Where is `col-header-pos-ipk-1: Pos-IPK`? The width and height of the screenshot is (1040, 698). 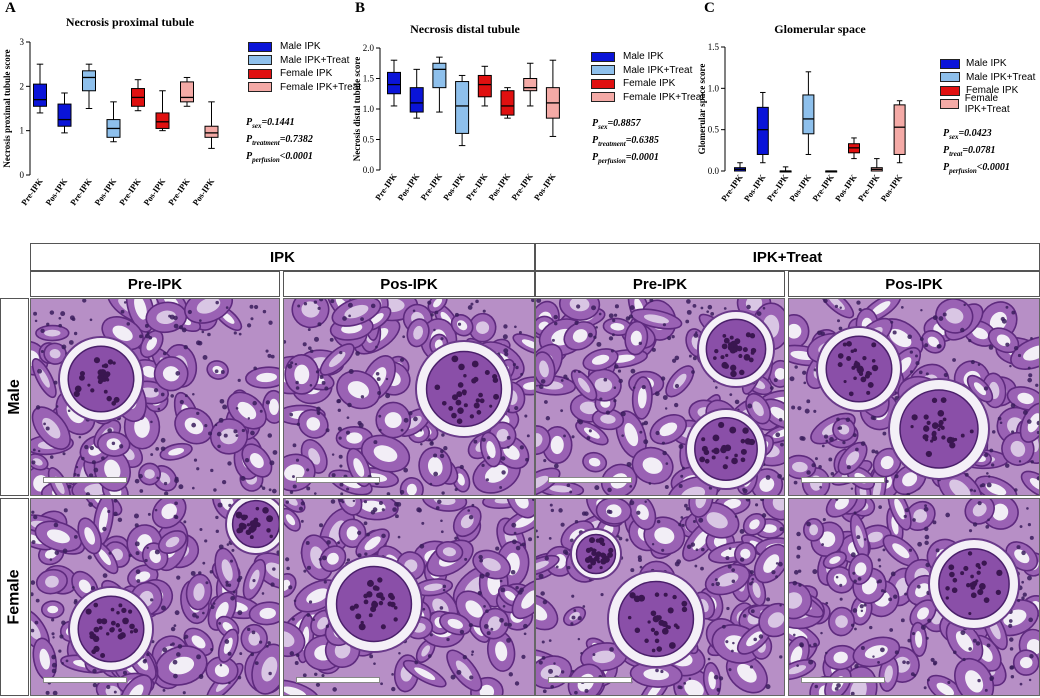
col-header-pos-ipk-1: Pos-IPK is located at coordinates (409, 284).